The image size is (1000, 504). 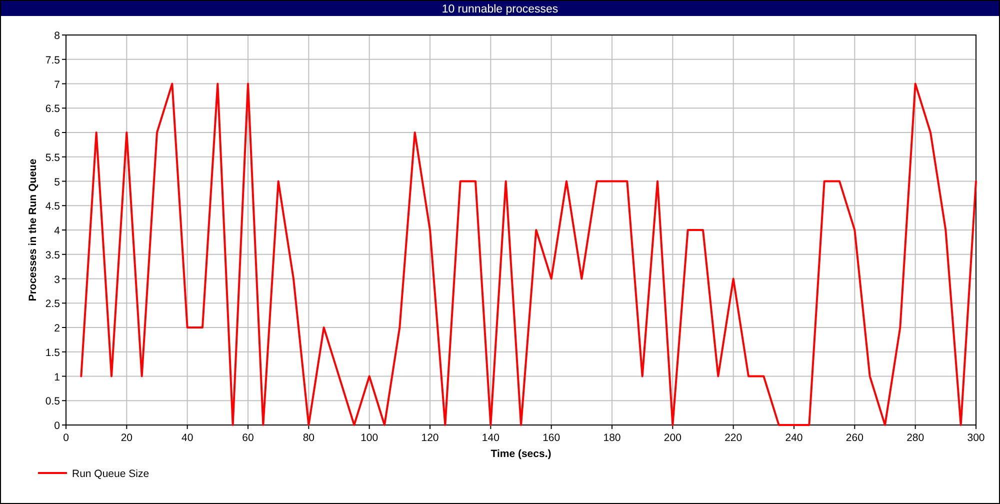 I want to click on y-tick-label: 3.5, so click(x=52, y=255).